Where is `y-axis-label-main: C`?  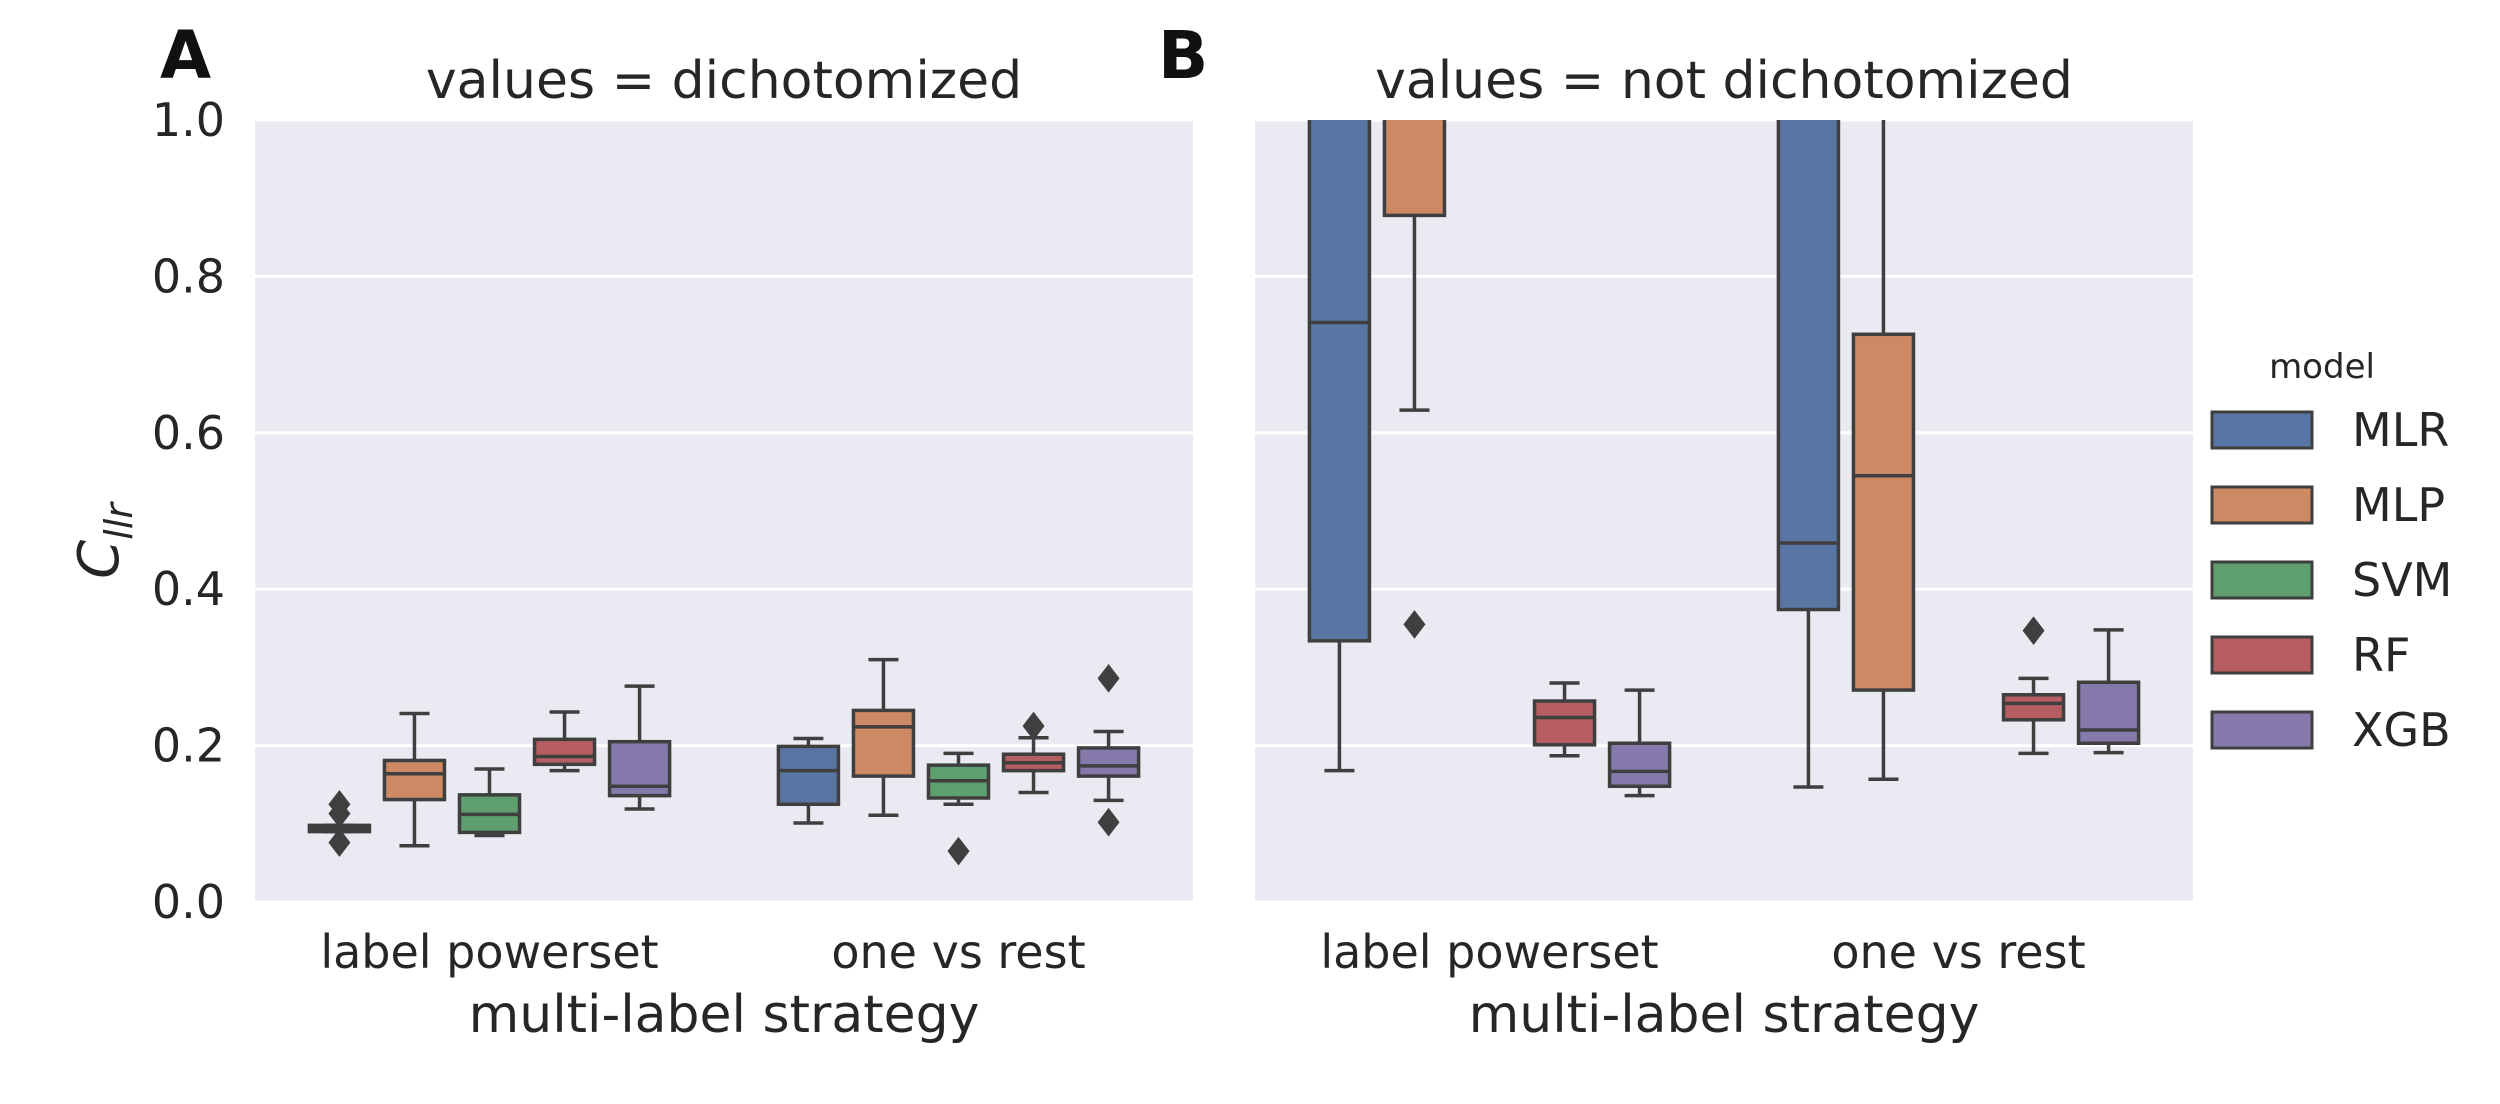
y-axis-label-main: C is located at coordinates (99, 559).